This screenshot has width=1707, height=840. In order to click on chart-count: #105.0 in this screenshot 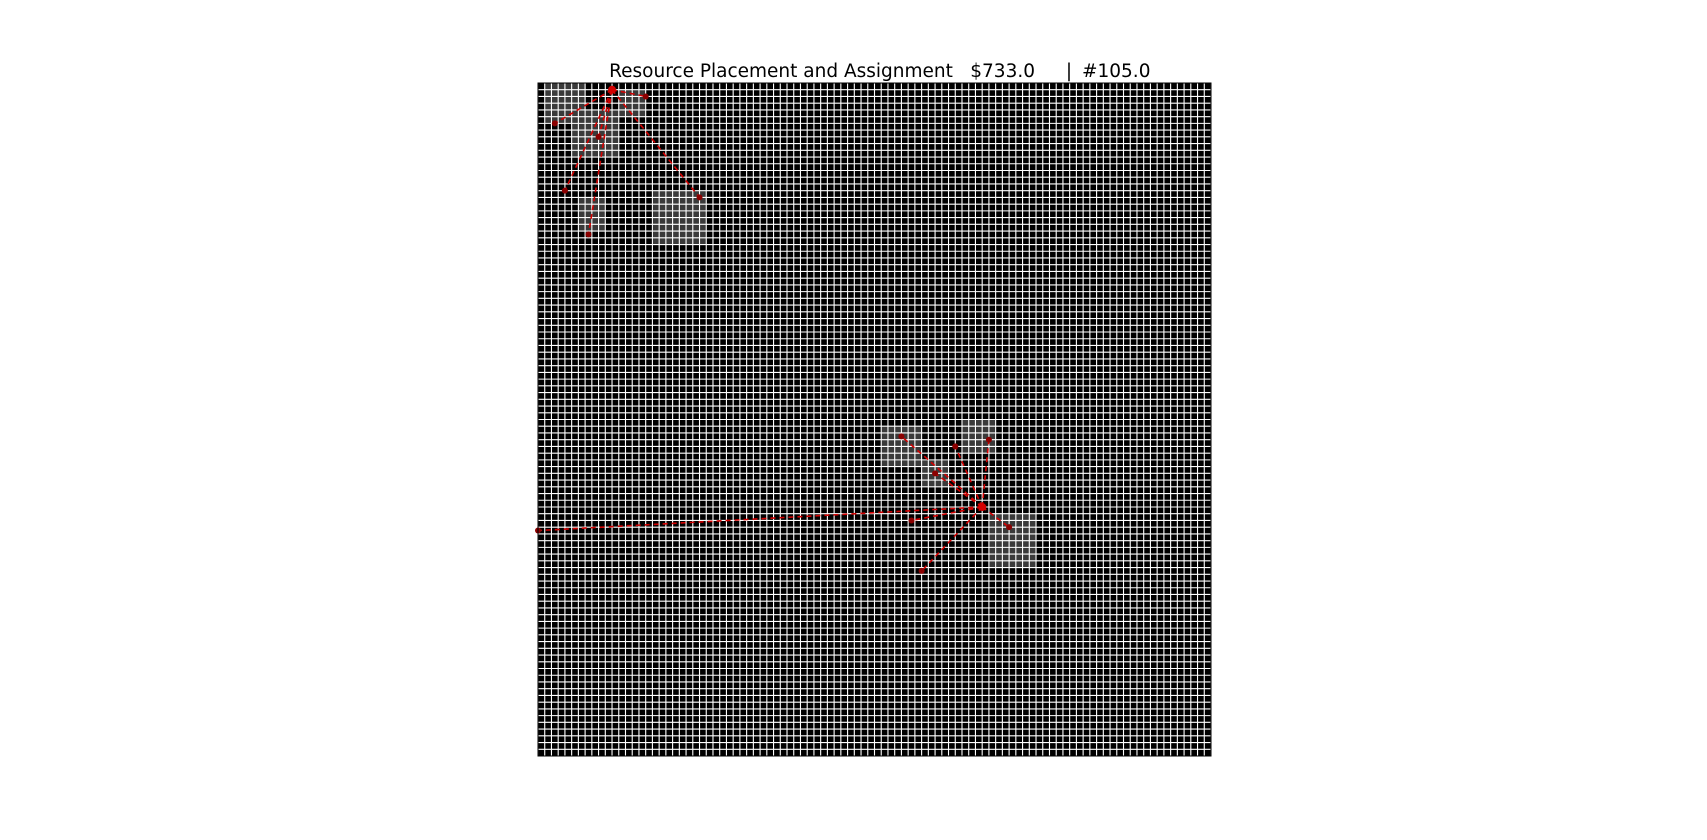, I will do `click(1116, 71)`.